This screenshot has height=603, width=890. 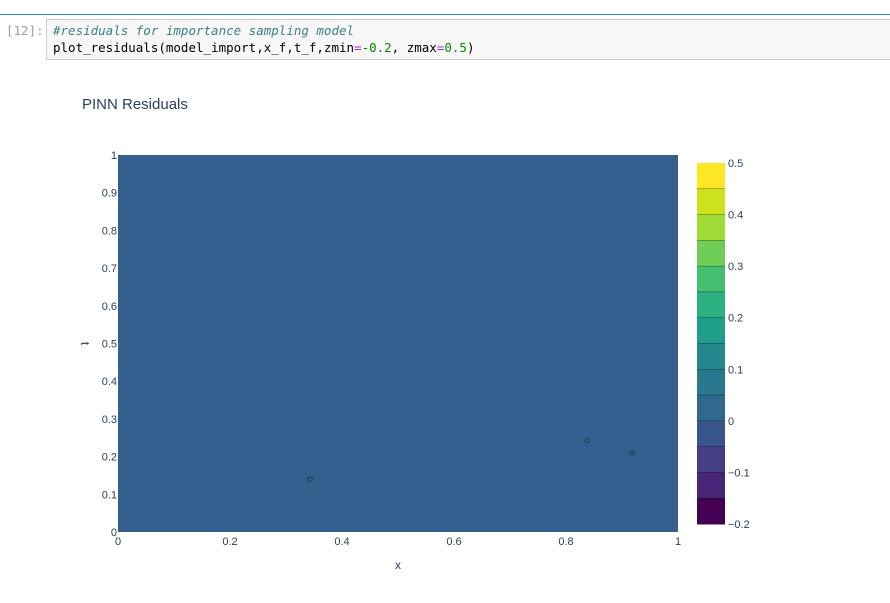 What do you see at coordinates (109, 307) in the screenshot?
I see `y-tick-label: 0.6` at bounding box center [109, 307].